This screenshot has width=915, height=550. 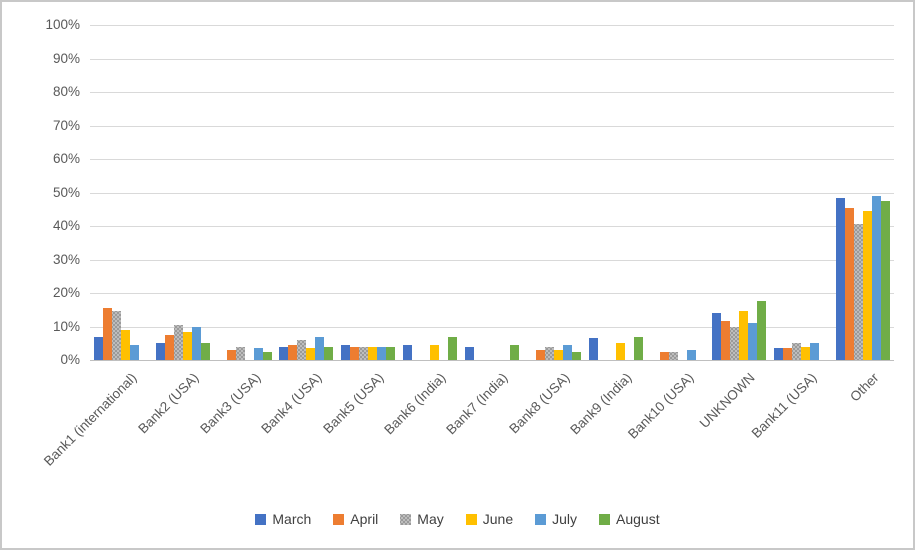 What do you see at coordinates (877, 277) in the screenshot?
I see `bar-july-other` at bounding box center [877, 277].